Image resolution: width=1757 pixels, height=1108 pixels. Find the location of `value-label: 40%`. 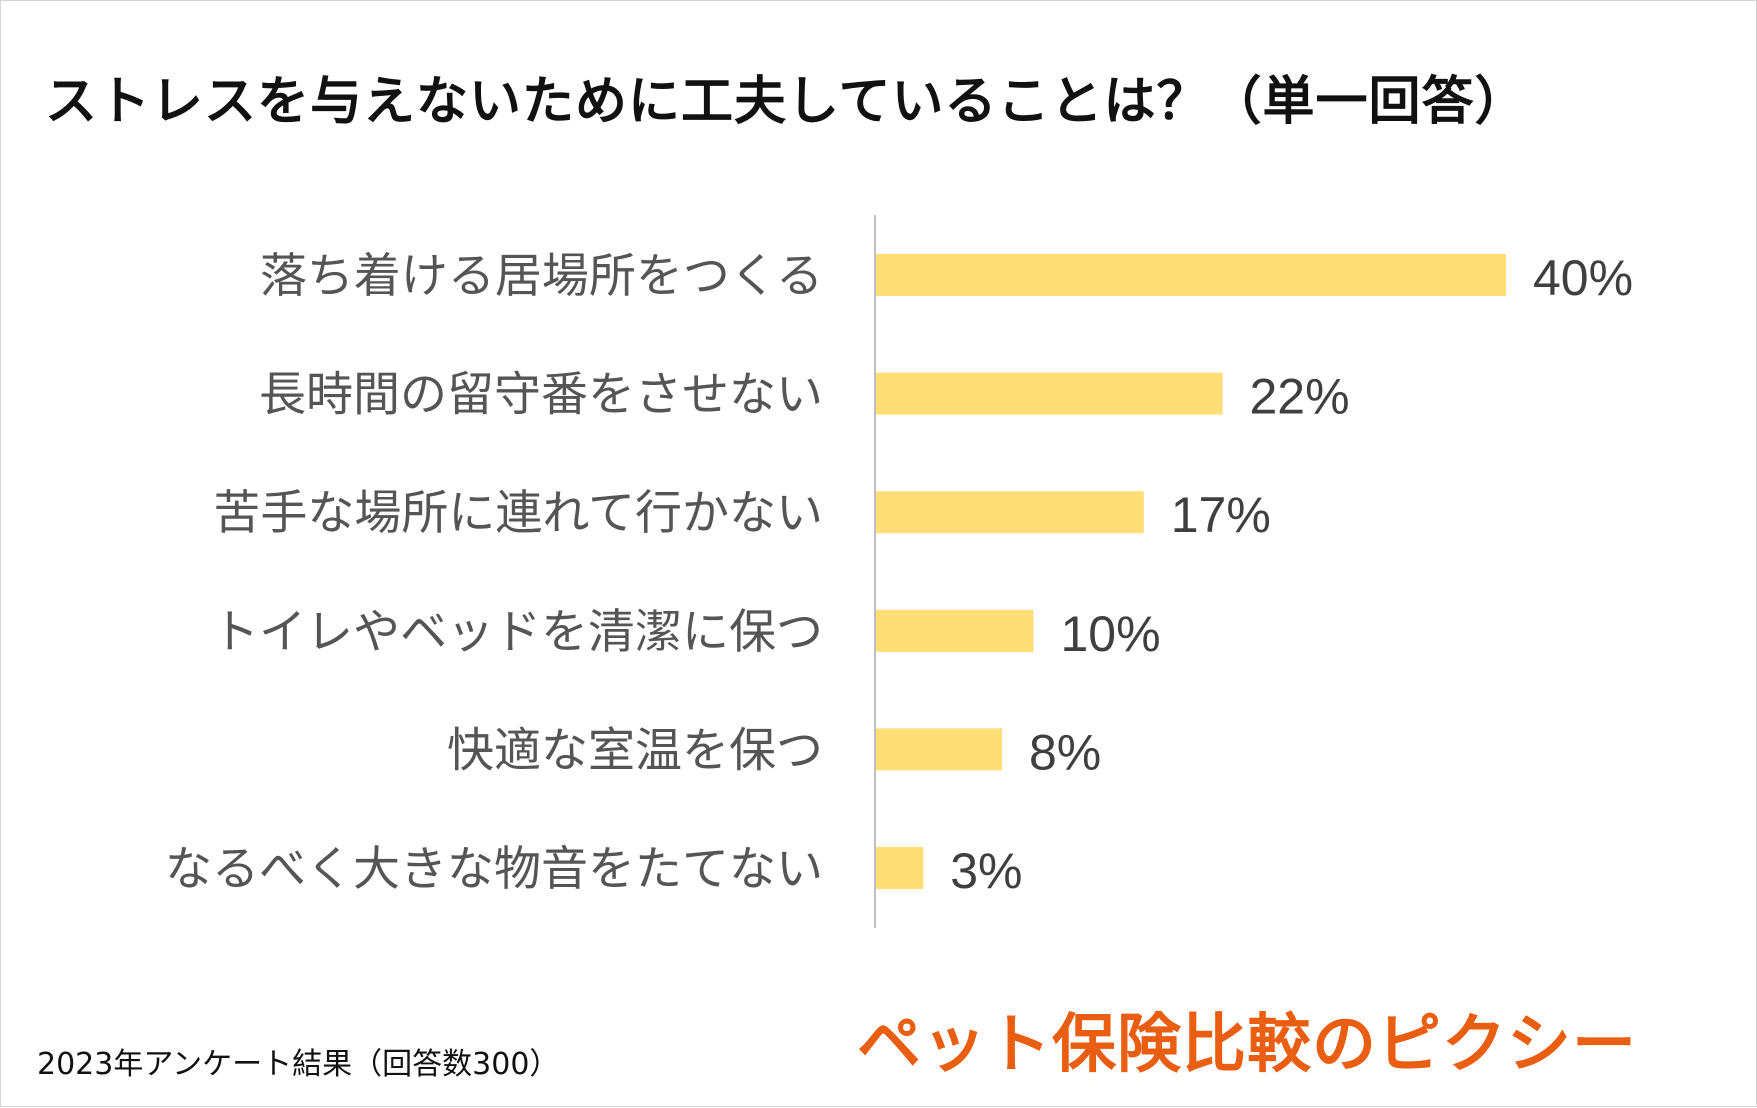

value-label: 40% is located at coordinates (1583, 278).